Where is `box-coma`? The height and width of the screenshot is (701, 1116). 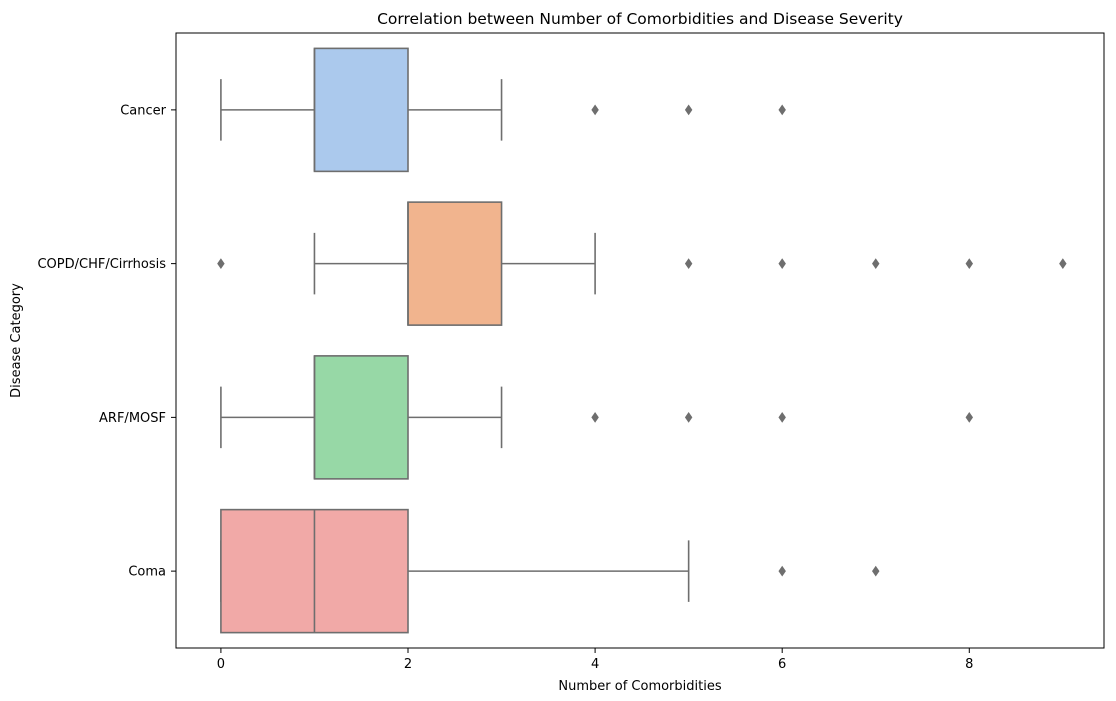 box-coma is located at coordinates (550, 571).